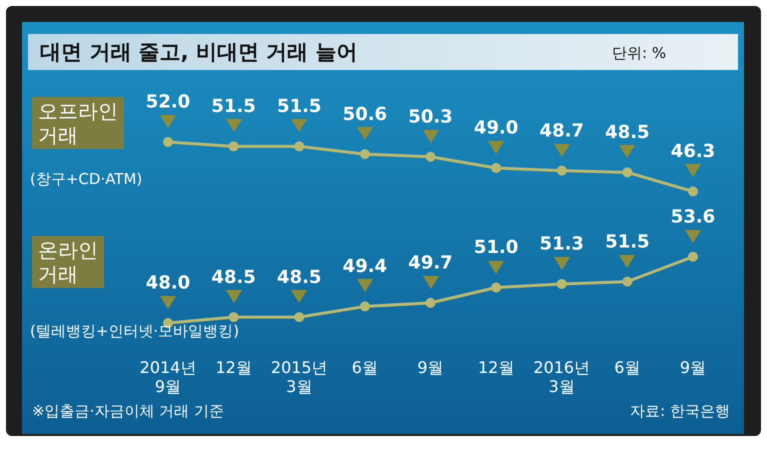  I want to click on chart-title: 대면 거래 줄고, 비대면 거래 늘어, so click(199, 52).